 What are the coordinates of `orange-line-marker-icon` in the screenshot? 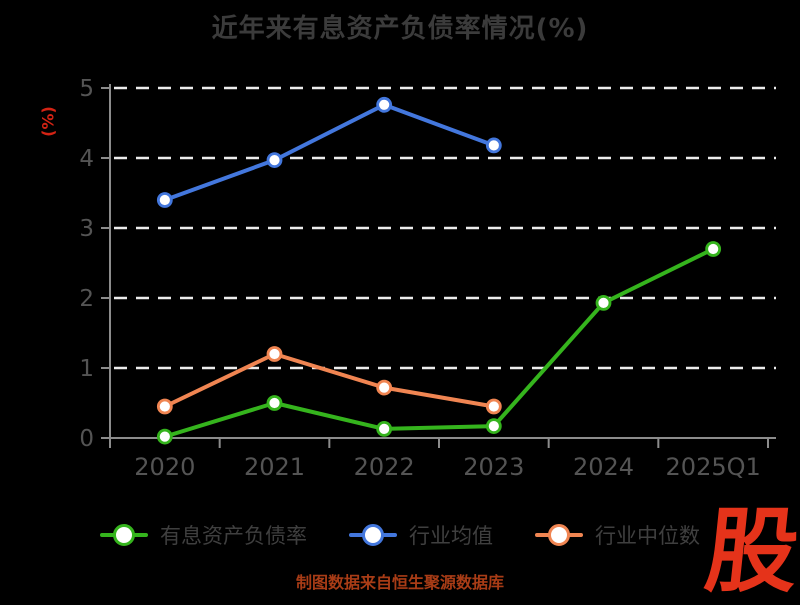 It's located at (559, 535).